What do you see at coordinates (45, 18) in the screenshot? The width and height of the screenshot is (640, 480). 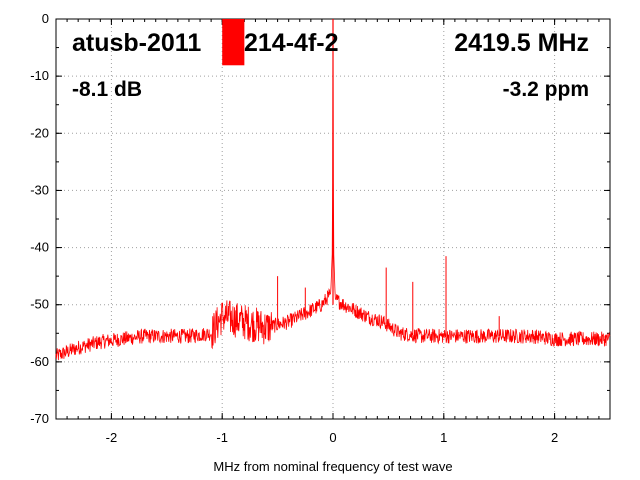 I see `y-tick-label: 0` at bounding box center [45, 18].